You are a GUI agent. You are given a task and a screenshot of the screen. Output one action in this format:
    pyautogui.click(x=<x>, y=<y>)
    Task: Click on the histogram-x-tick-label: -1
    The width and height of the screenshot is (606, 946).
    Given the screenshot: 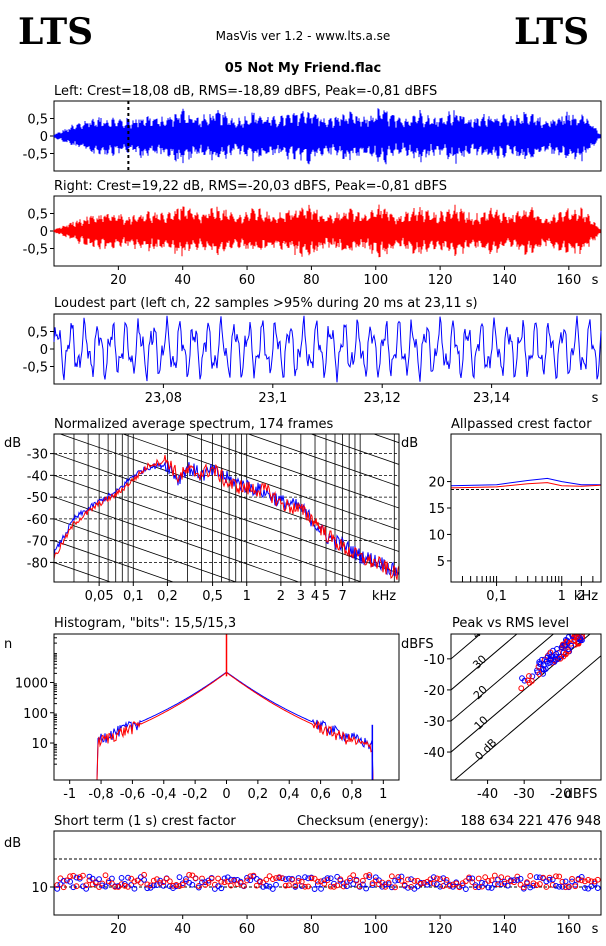 What is the action you would take?
    pyautogui.click(x=69, y=794)
    